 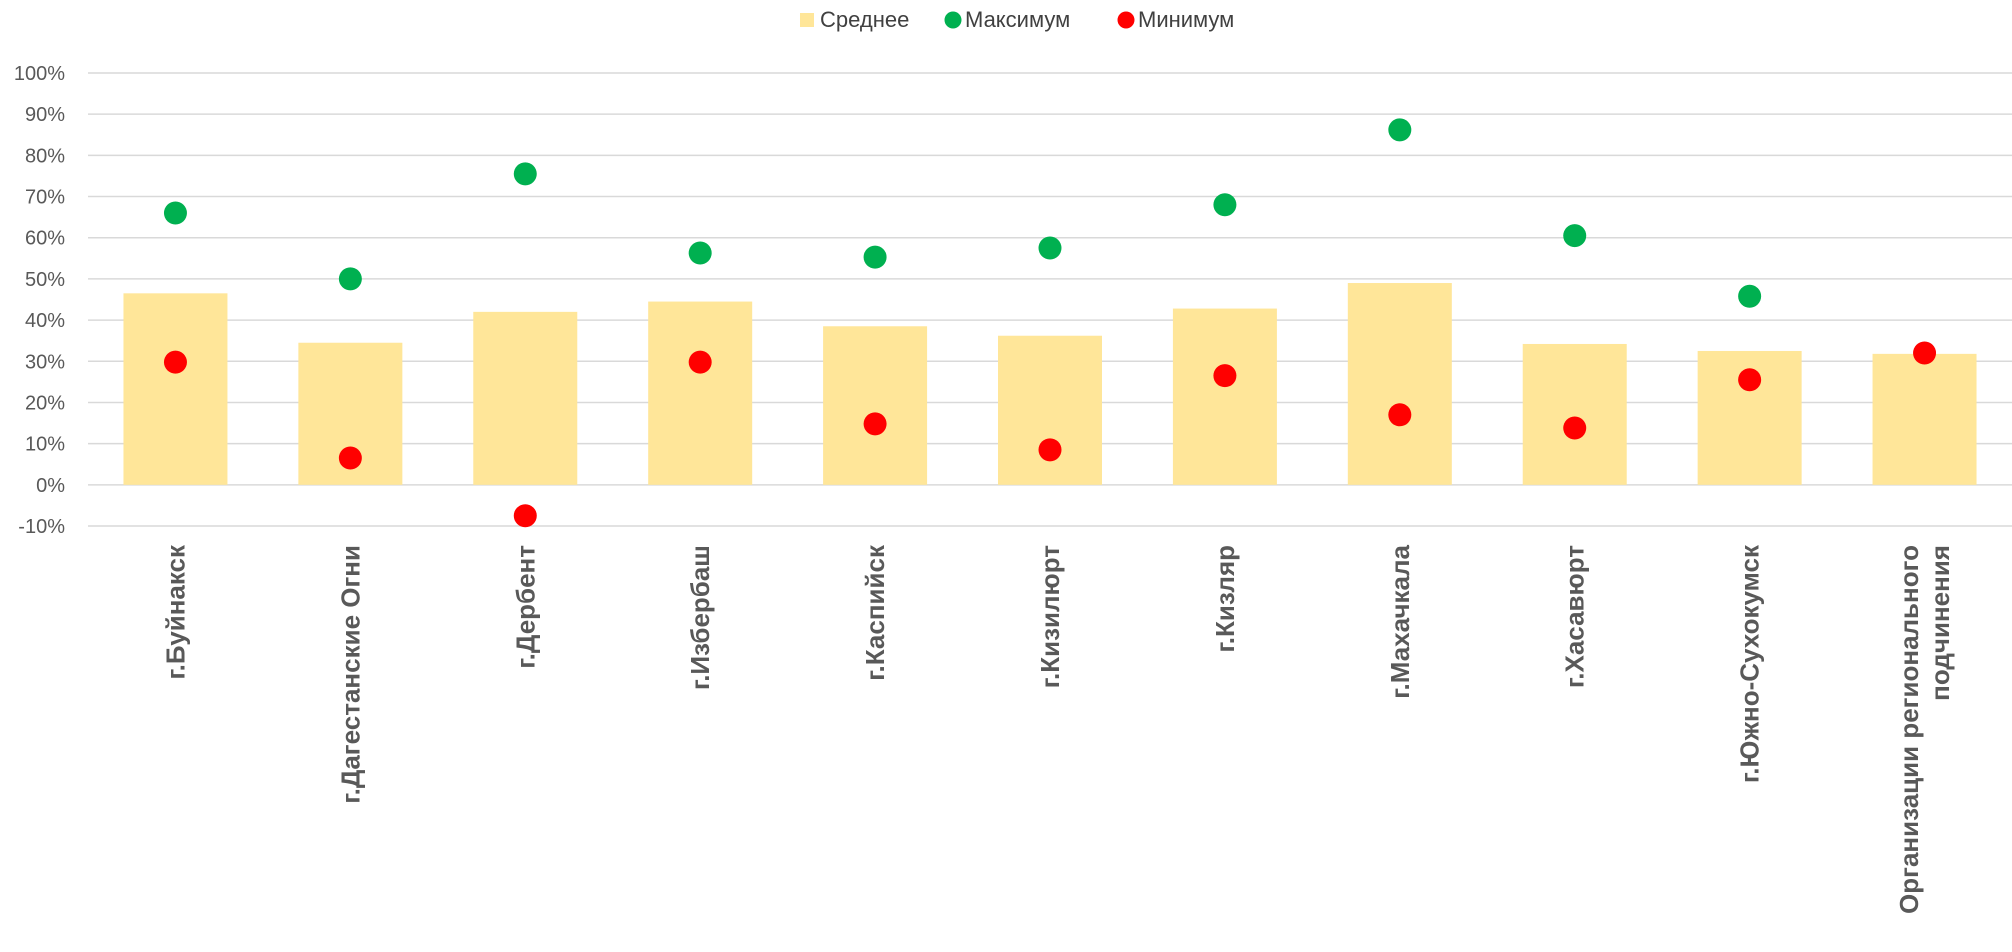 I want to click on x-category-label: г.Буйнакск, so click(x=175, y=612).